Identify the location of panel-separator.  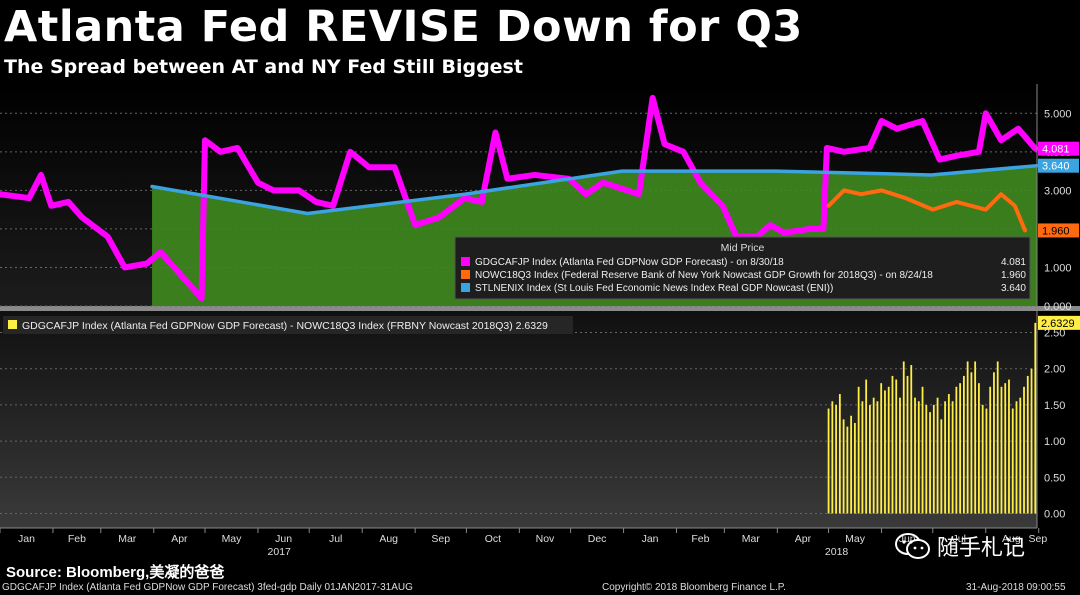
(540, 308).